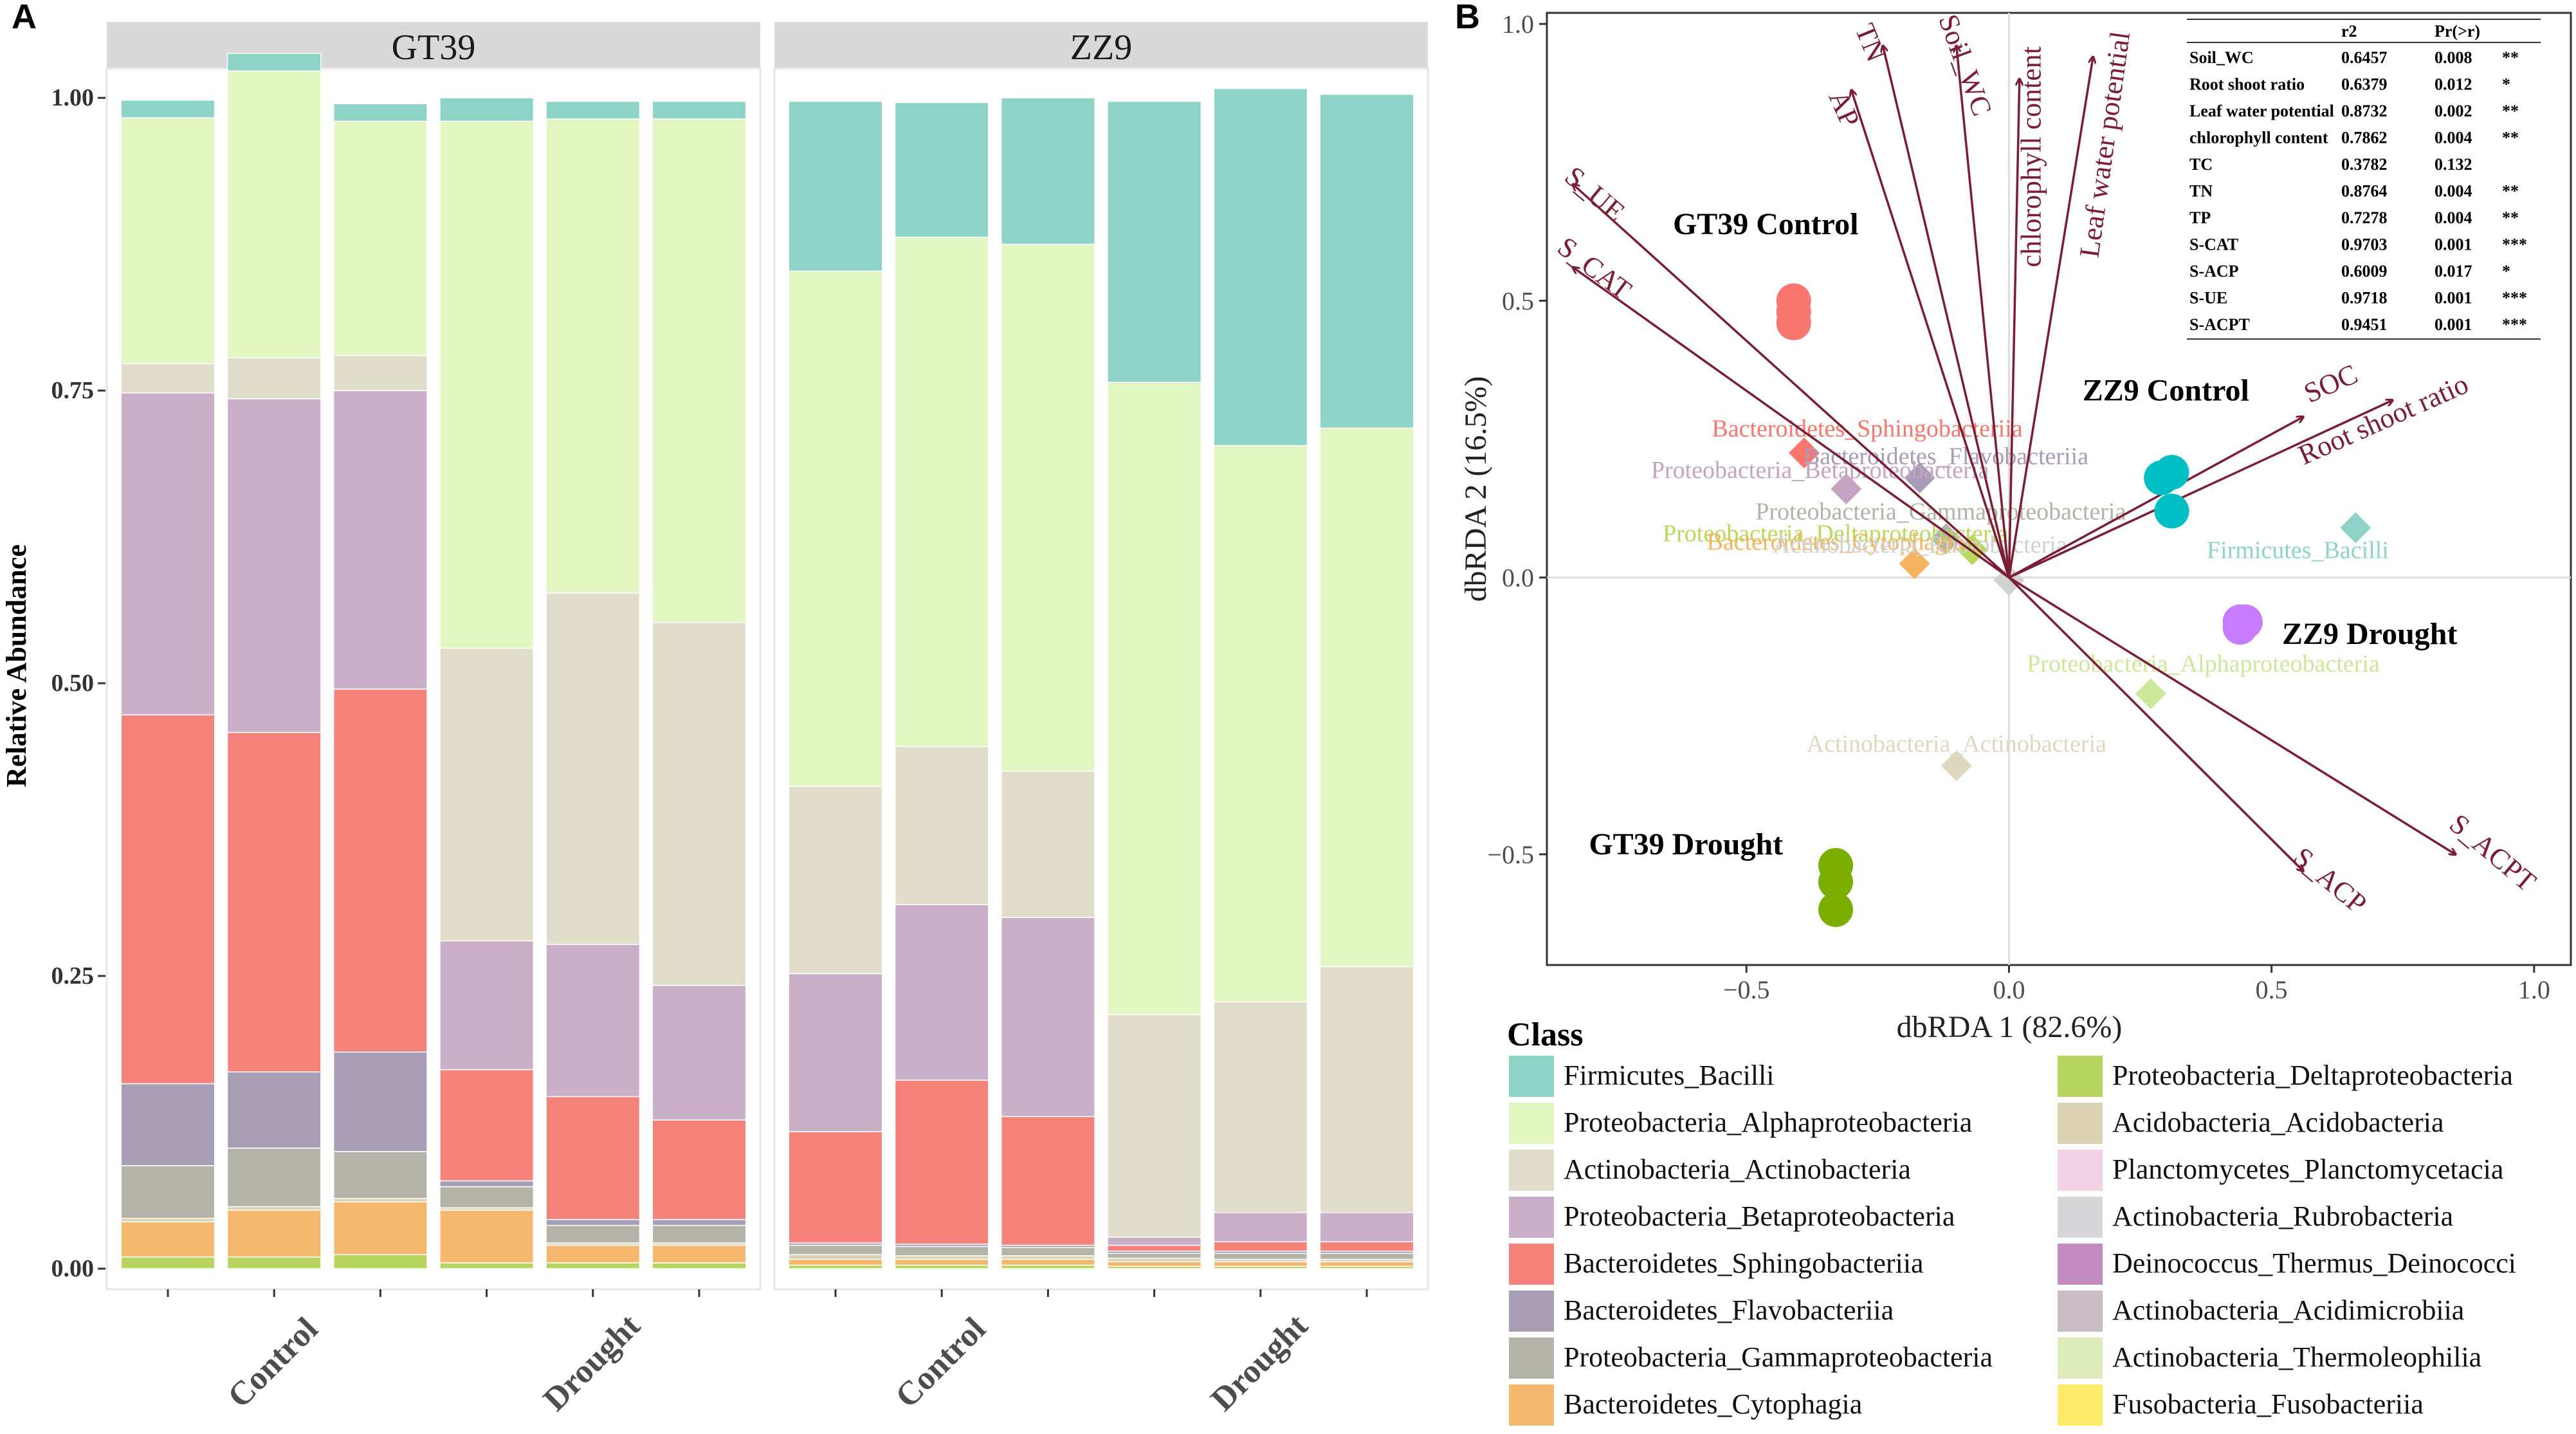  I want to click on panel-a-y-axis: 0.00 0.25 0.50 0.75 1.00, so click(78, 683).